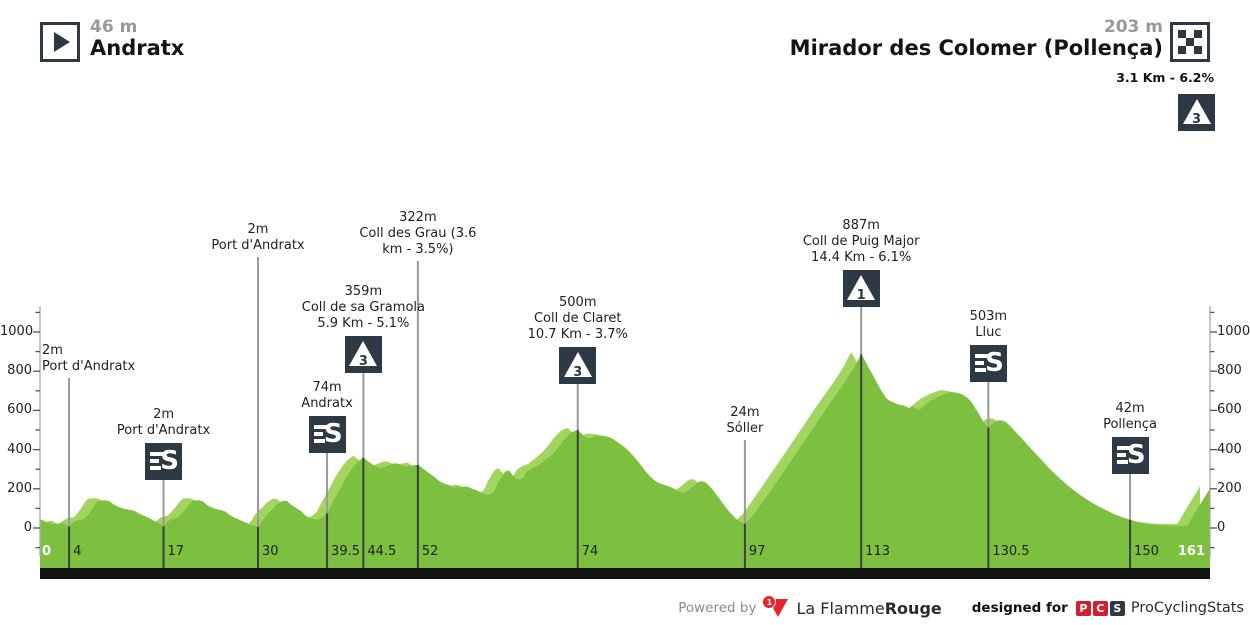  I want to click on km-tick-label: 0, so click(47, 551).